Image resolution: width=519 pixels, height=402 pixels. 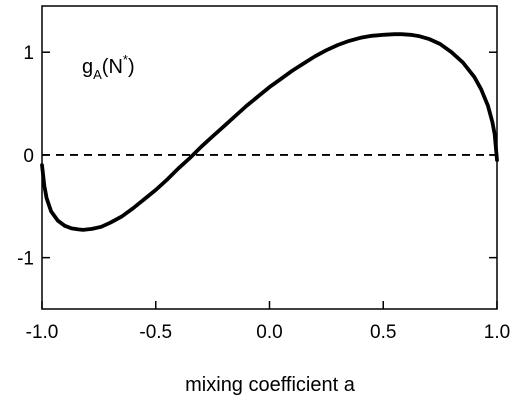 I want to click on annotation-subscript: A, so click(x=97, y=74).